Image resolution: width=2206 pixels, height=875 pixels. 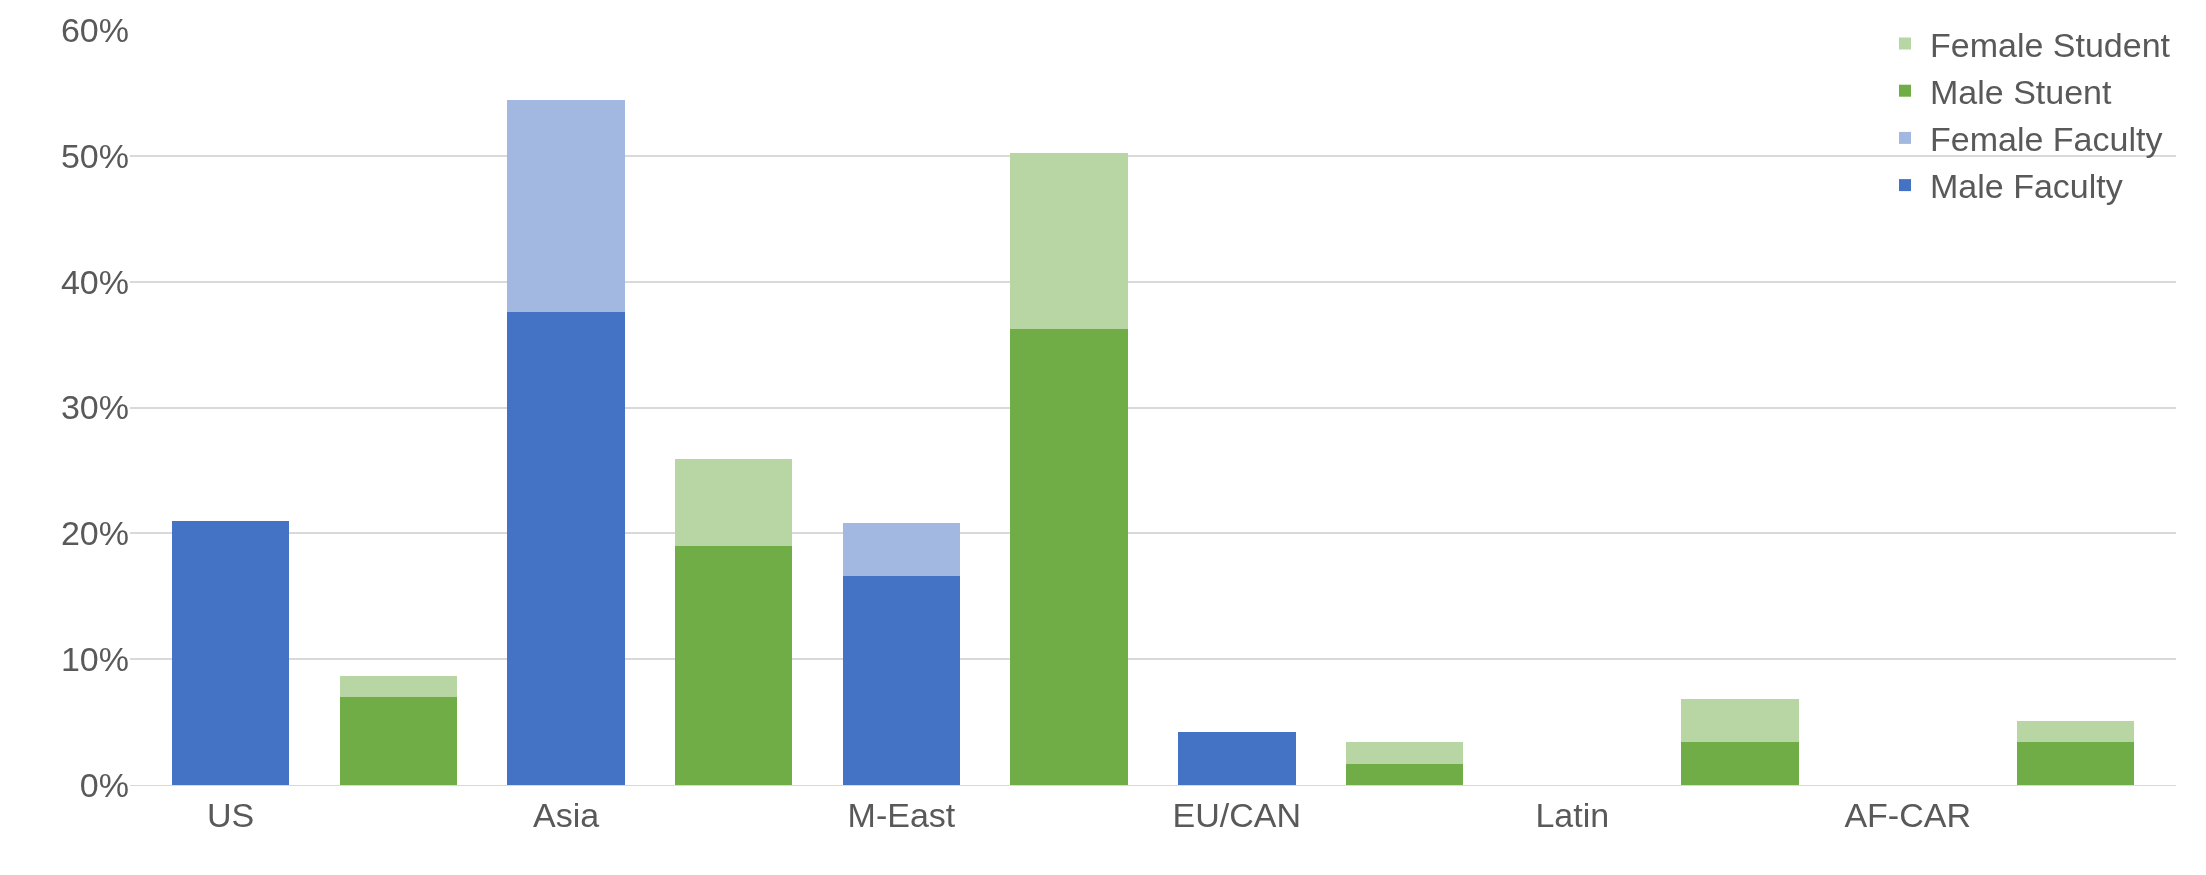 What do you see at coordinates (94, 281) in the screenshot?
I see `y-tick-label: 40%` at bounding box center [94, 281].